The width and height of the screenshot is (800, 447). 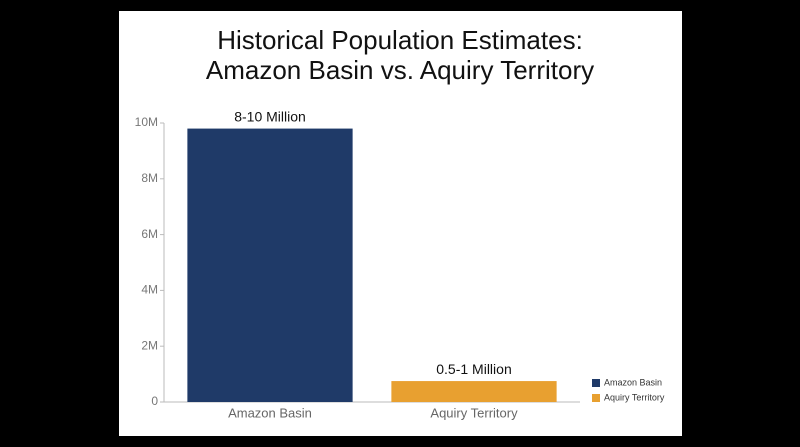 What do you see at coordinates (400, 70) in the screenshot?
I see `chart-title: Amazon Basin vs. Aquiry Territory` at bounding box center [400, 70].